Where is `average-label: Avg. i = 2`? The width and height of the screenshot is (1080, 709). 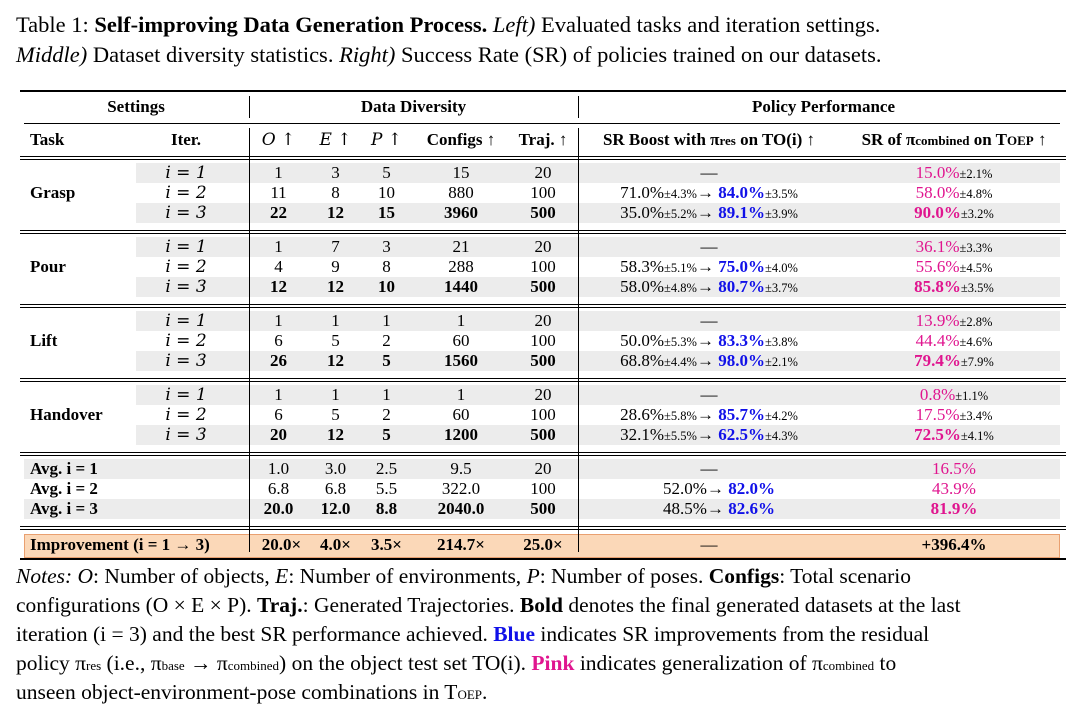 average-label: Avg. i = 2 is located at coordinates (64, 488).